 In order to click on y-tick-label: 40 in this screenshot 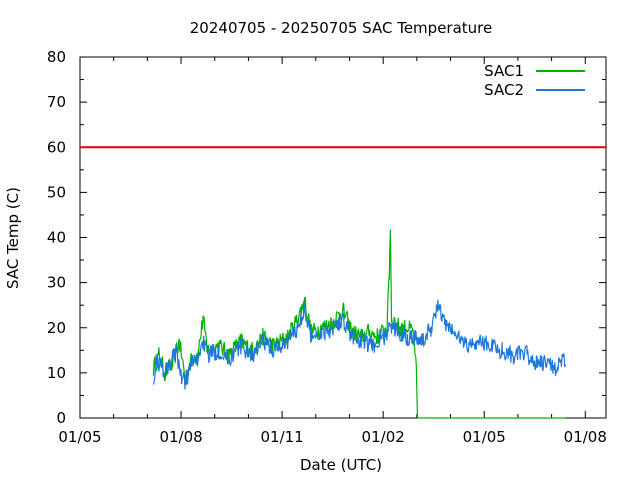, I will do `click(56, 238)`.